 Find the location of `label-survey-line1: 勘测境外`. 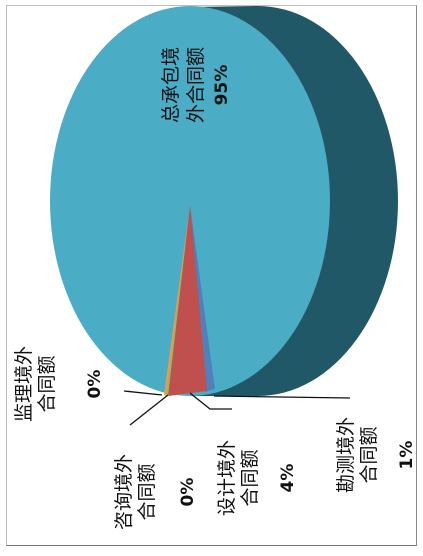

label-survey-line1: 勘测境外 is located at coordinates (346, 455).